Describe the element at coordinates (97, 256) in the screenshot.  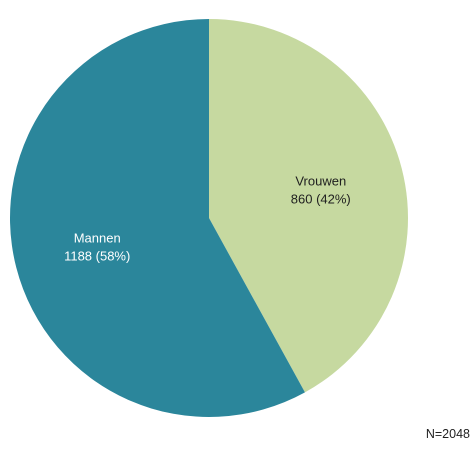
I see `slice-value-label: 1188 (58%)` at that location.